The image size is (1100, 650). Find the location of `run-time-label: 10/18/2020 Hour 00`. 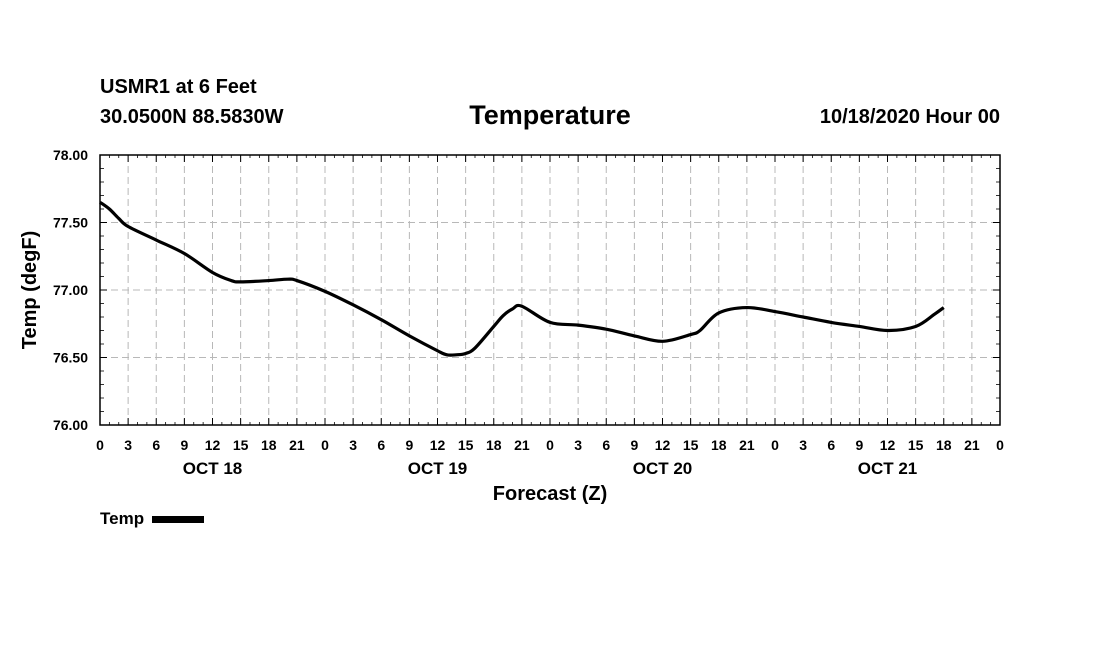

run-time-label: 10/18/2020 Hour 00 is located at coordinates (909, 117).